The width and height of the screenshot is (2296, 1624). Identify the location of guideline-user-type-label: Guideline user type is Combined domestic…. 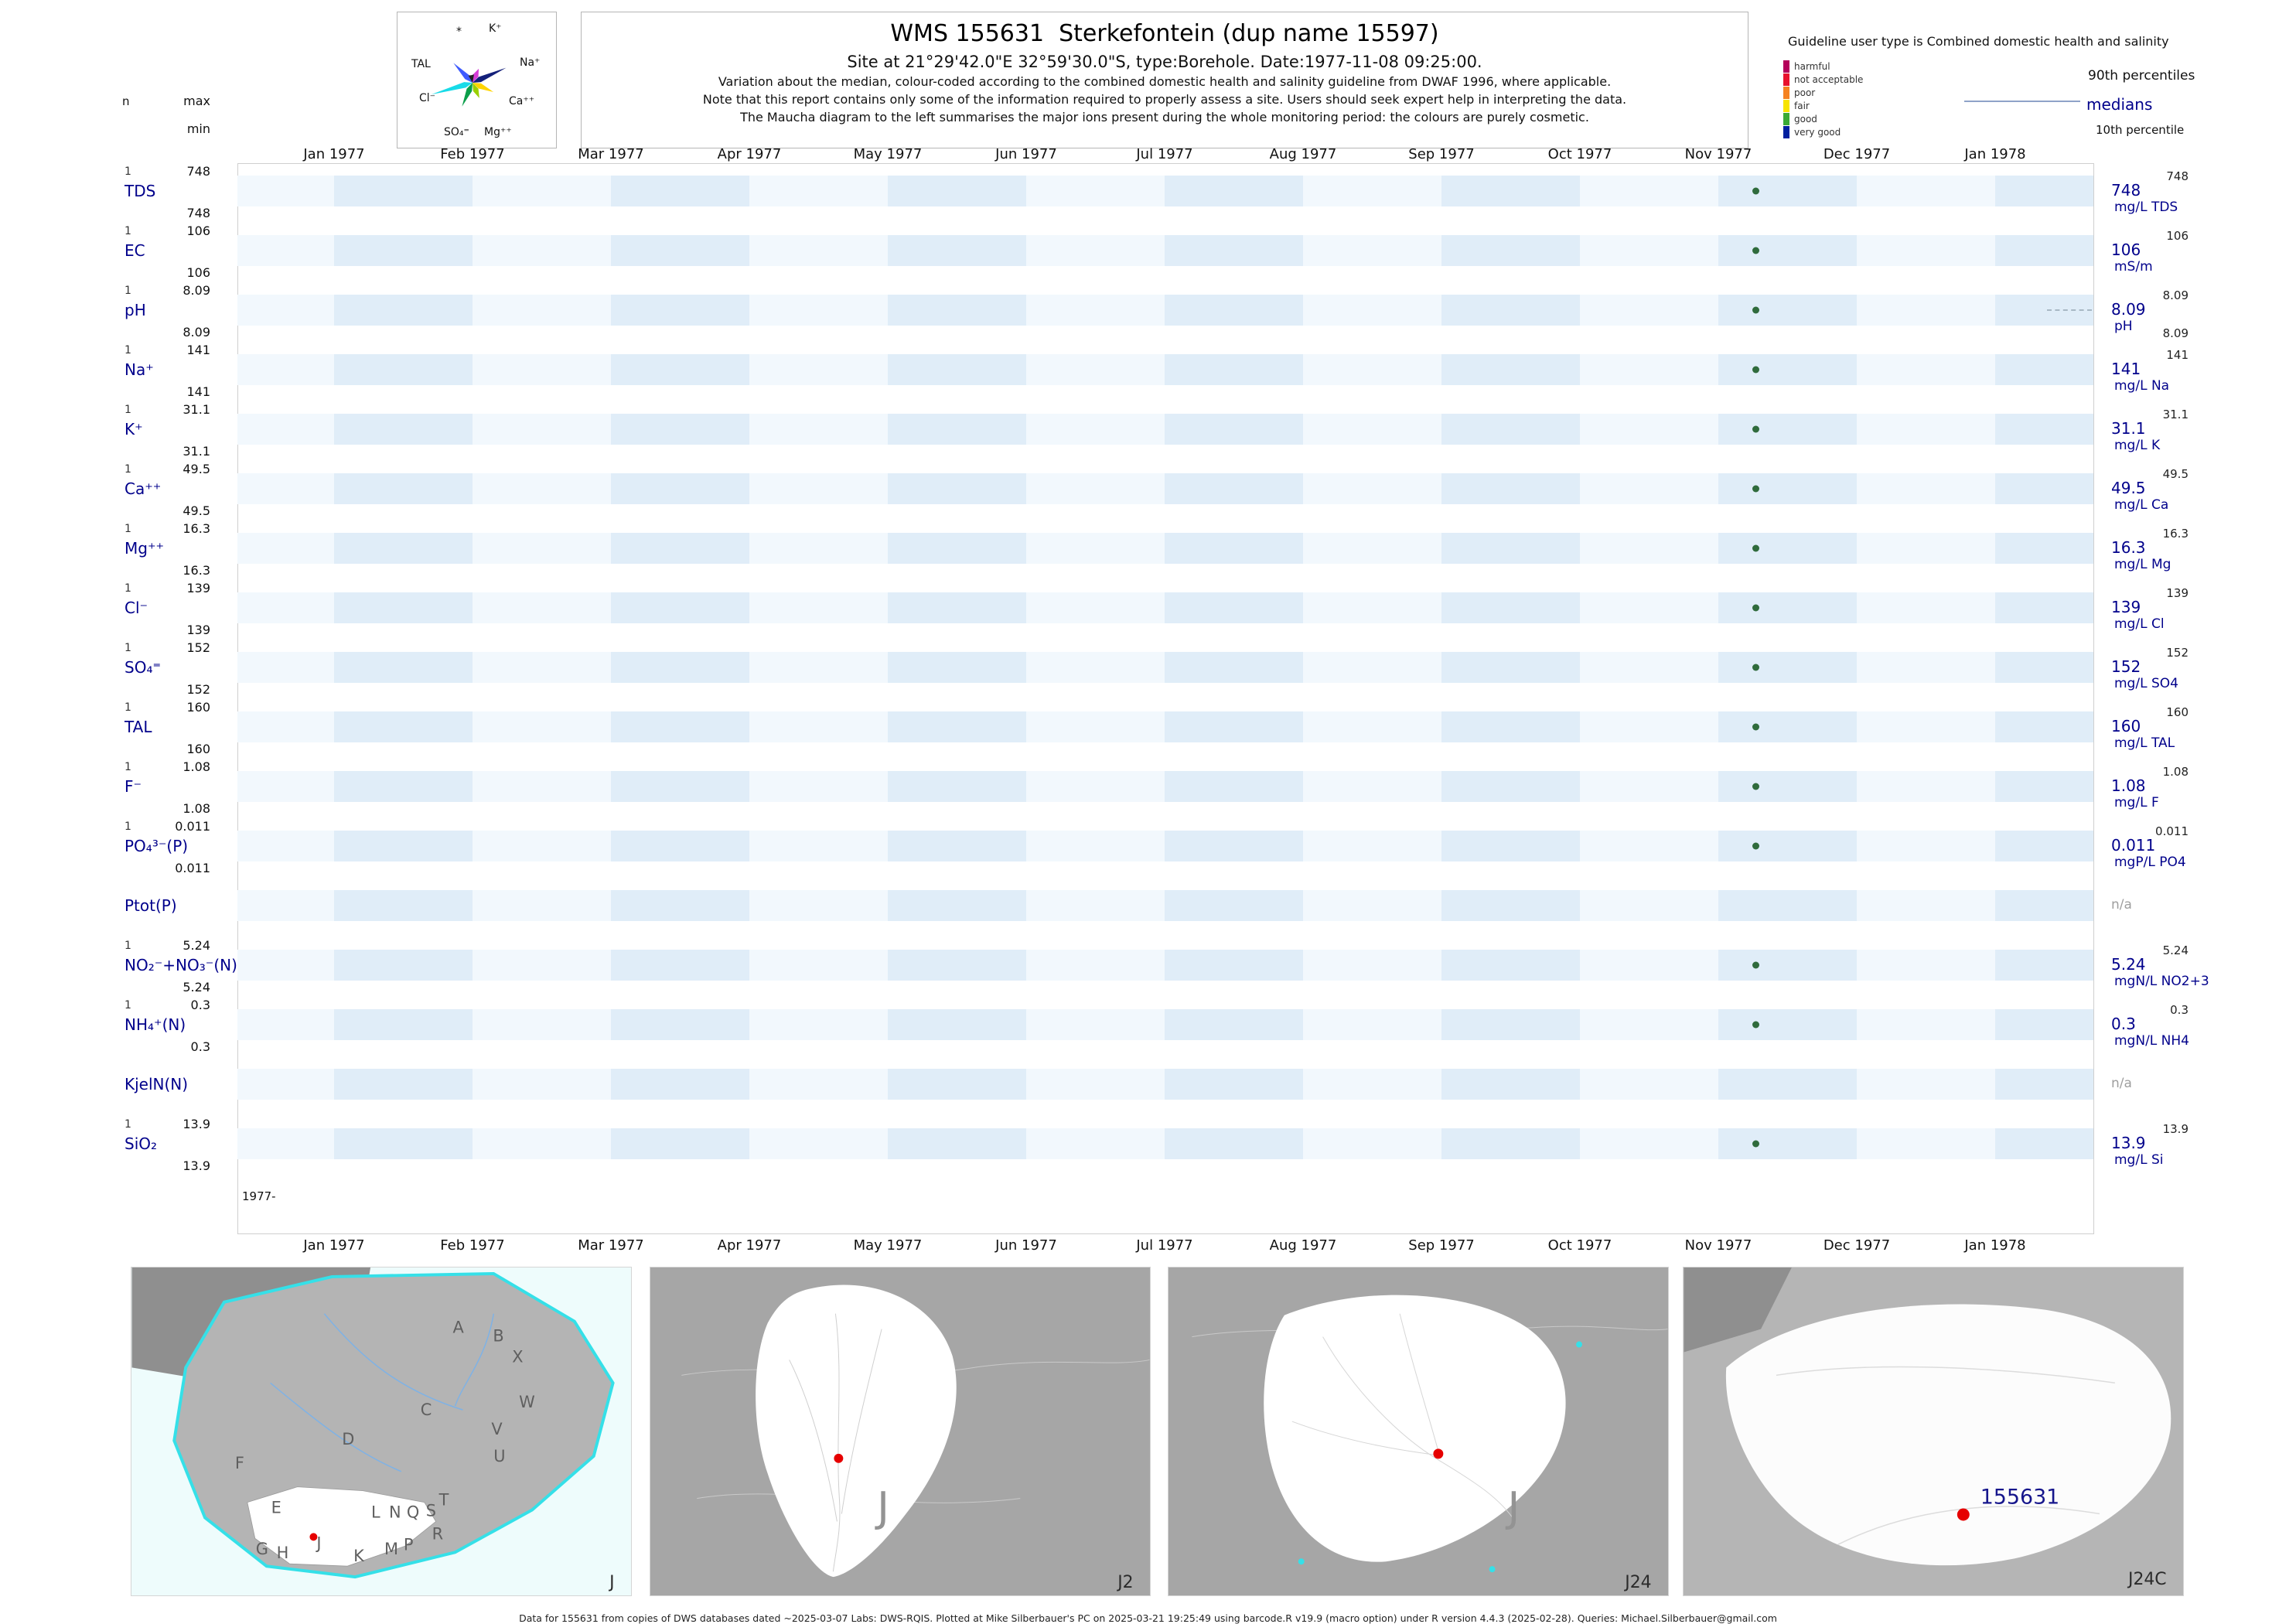
(1978, 41).